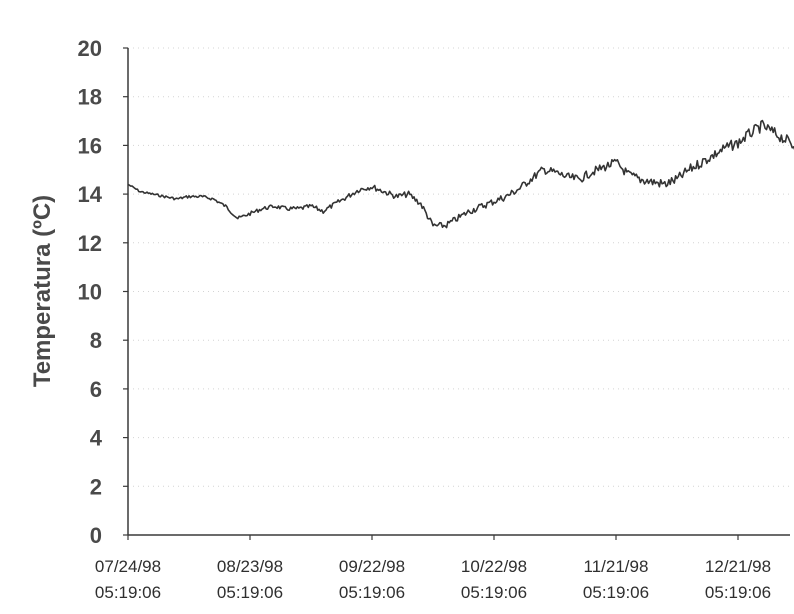 The height and width of the screenshot is (614, 794). Describe the element at coordinates (103, 292) in the screenshot. I see `y-axis-ticks: 0 2 4 6 8 10 12 14 16 18 20` at that location.